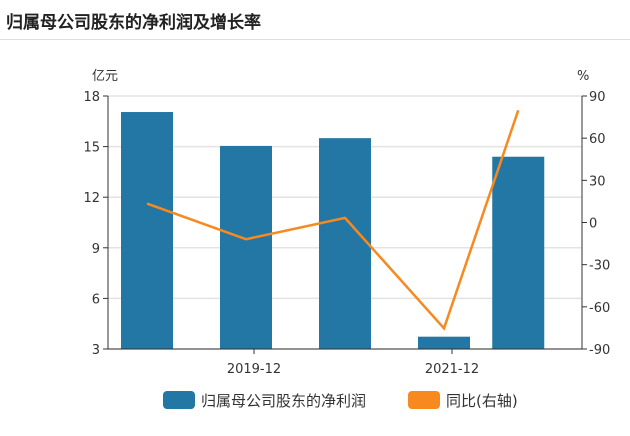 The image size is (630, 436). I want to click on x-tick-label: 2021-12, so click(452, 369).